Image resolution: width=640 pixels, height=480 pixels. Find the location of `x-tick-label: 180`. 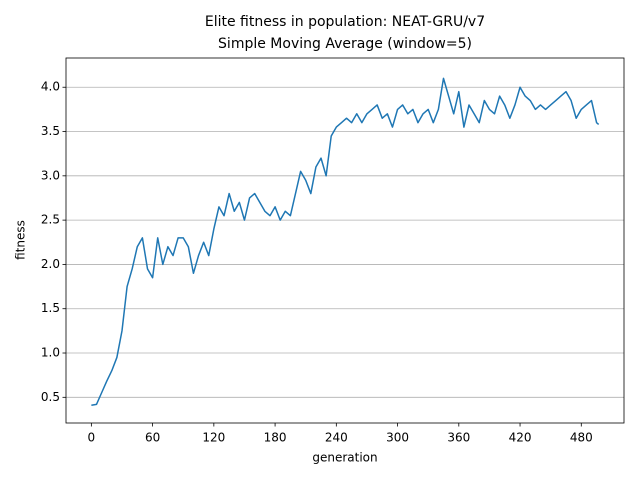

x-tick-label: 180 is located at coordinates (275, 438).